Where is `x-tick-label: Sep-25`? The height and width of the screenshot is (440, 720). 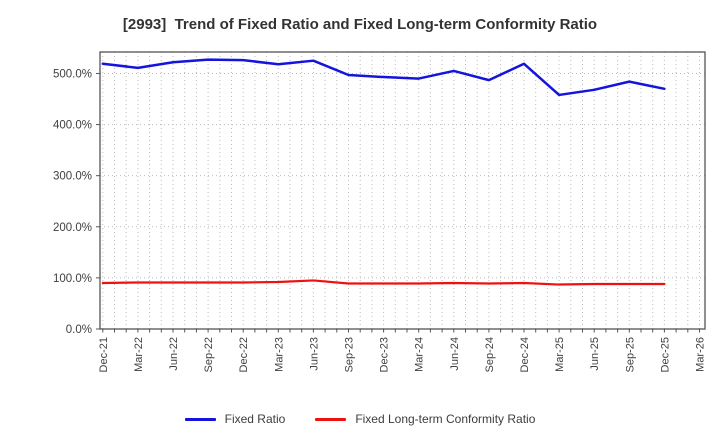 x-tick-label: Sep-25 is located at coordinates (630, 354).